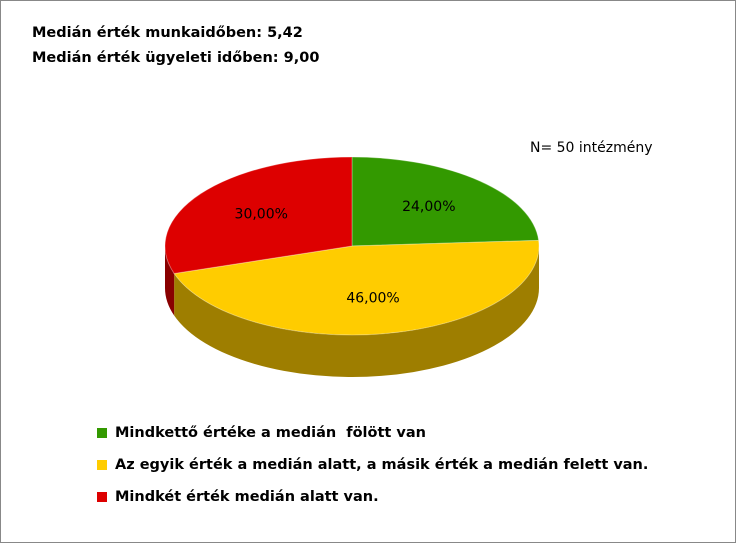 The height and width of the screenshot is (543, 736). I want to click on annotation: N= 50 intézmény, so click(591, 148).